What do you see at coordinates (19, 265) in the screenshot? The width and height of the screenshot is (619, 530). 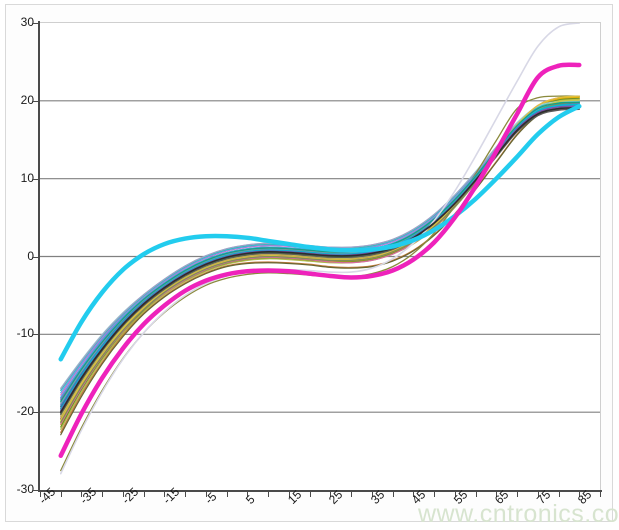 I see `y-axis-labels: 30 20 10 0 -10 -20 -30` at bounding box center [19, 265].